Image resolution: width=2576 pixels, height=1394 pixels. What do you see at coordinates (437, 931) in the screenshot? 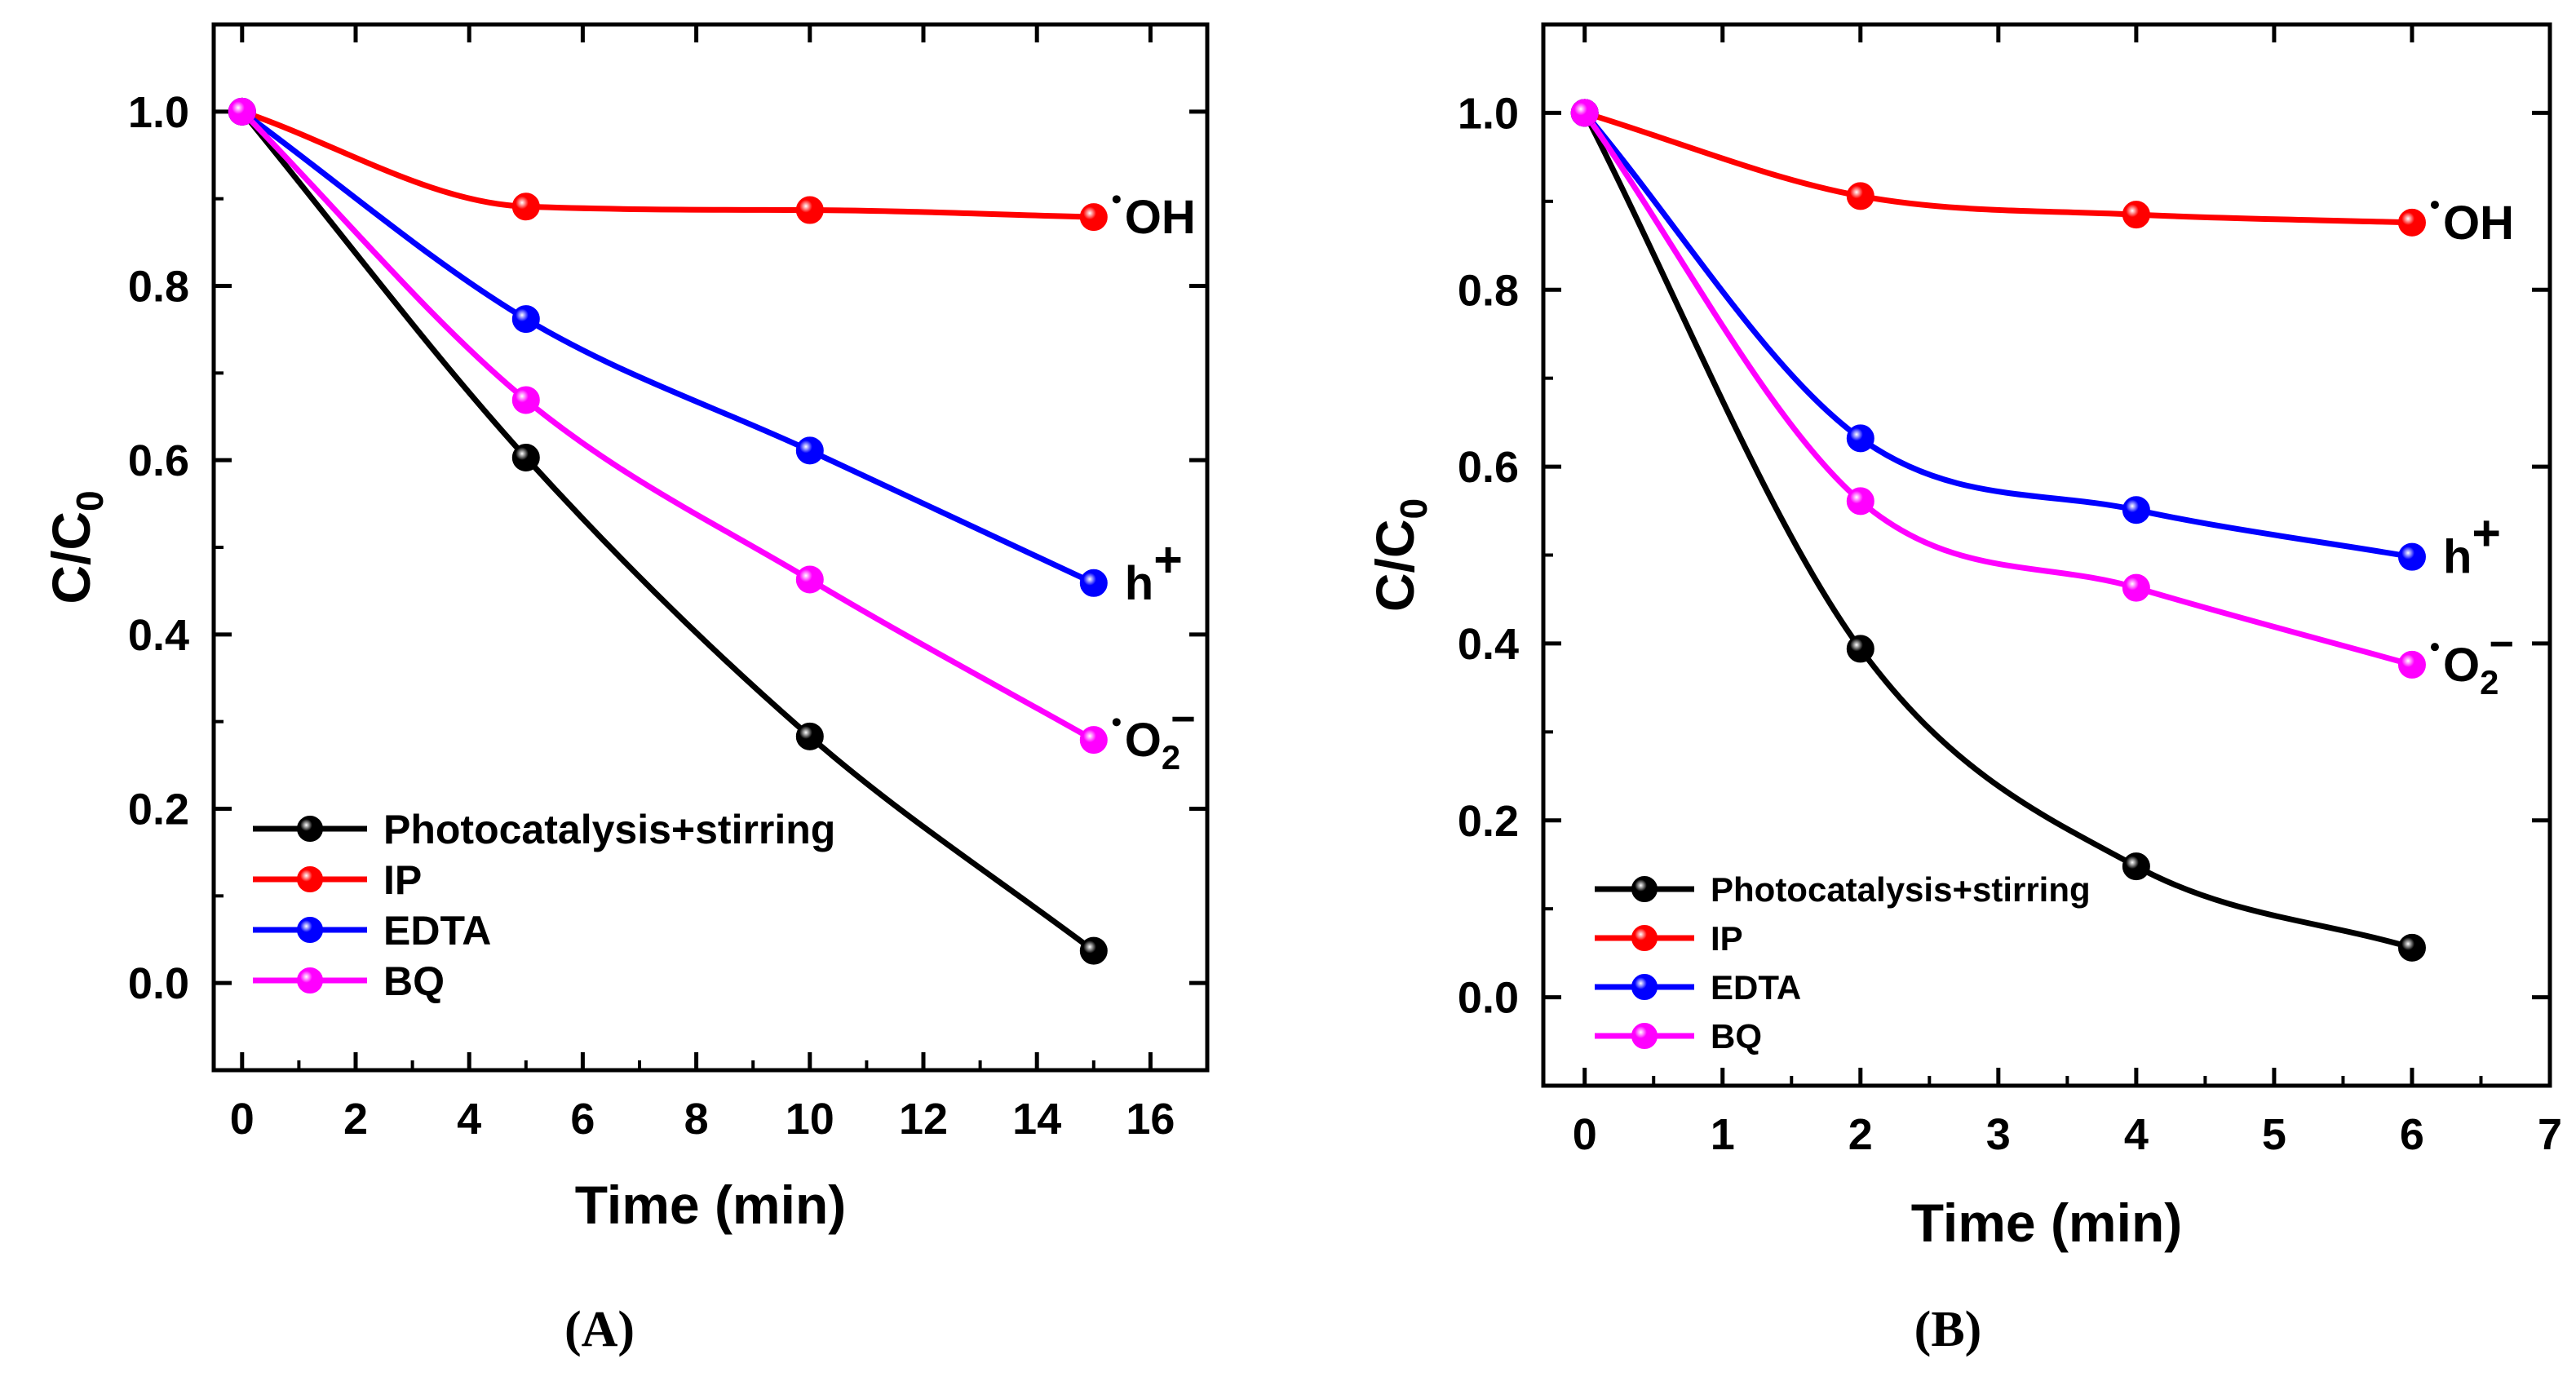
I see `legend-label-edta: EDTA` at bounding box center [437, 931].